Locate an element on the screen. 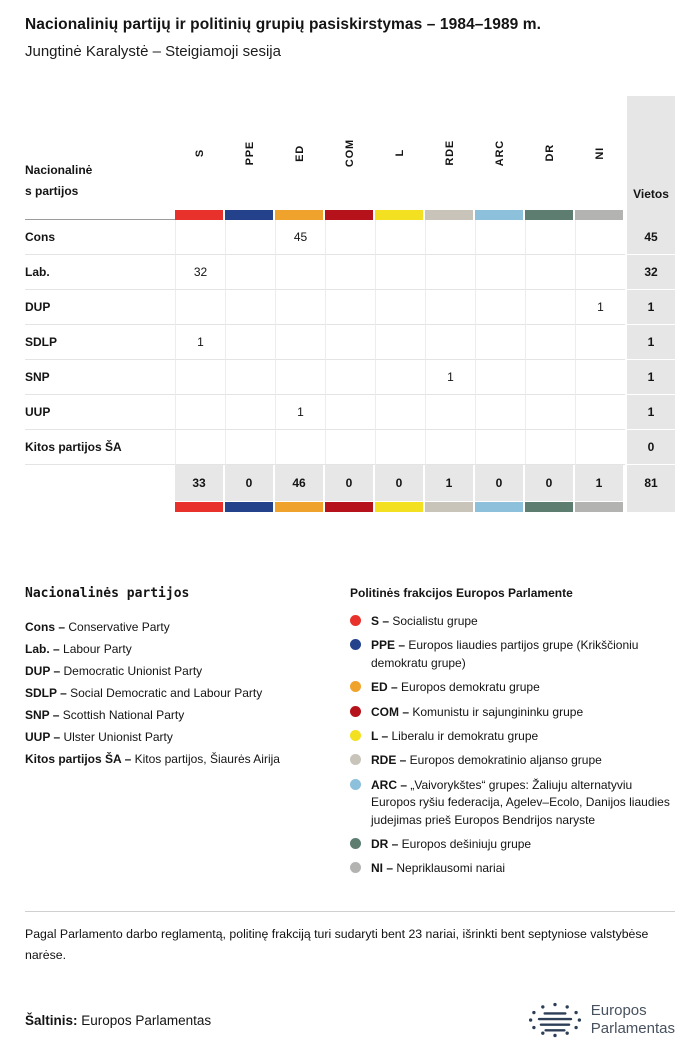 The image size is (700, 1038). column-header-label-PPE: PPE is located at coordinates (250, 153).